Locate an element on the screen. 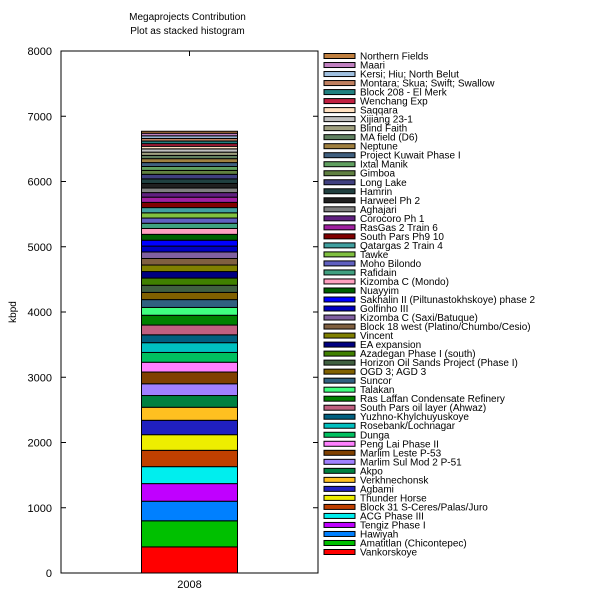 Image resolution: width=600 pixels, height=600 pixels. legend-label: Agbami is located at coordinates (377, 489).